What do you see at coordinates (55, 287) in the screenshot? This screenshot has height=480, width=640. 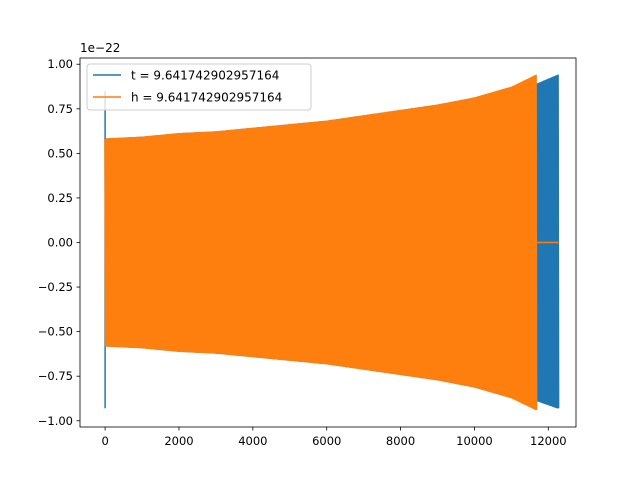 I see `y-tick-label: −0.25` at bounding box center [55, 287].